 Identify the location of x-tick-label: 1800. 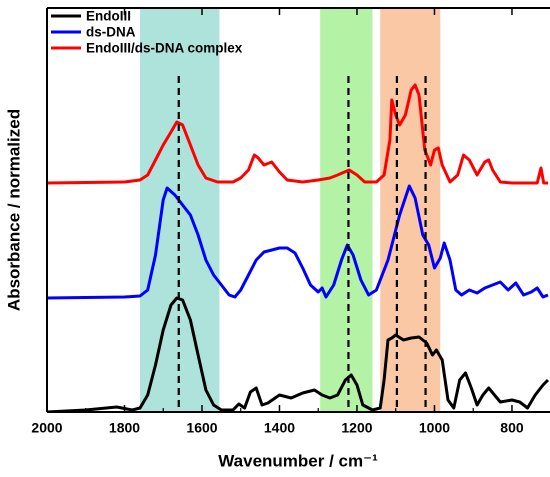
(124, 428).